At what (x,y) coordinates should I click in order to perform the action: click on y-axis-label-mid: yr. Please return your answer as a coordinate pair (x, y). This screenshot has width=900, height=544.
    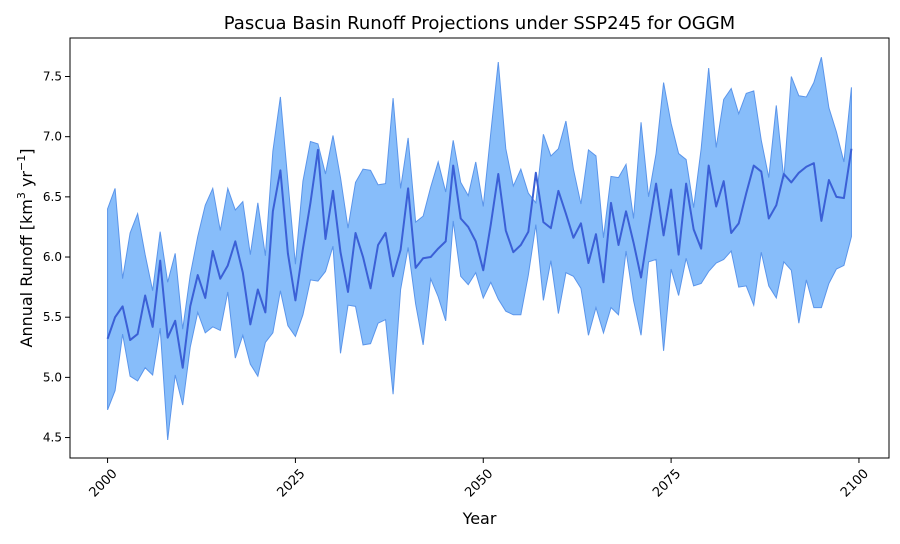
    Looking at the image, I should click on (26, 182).